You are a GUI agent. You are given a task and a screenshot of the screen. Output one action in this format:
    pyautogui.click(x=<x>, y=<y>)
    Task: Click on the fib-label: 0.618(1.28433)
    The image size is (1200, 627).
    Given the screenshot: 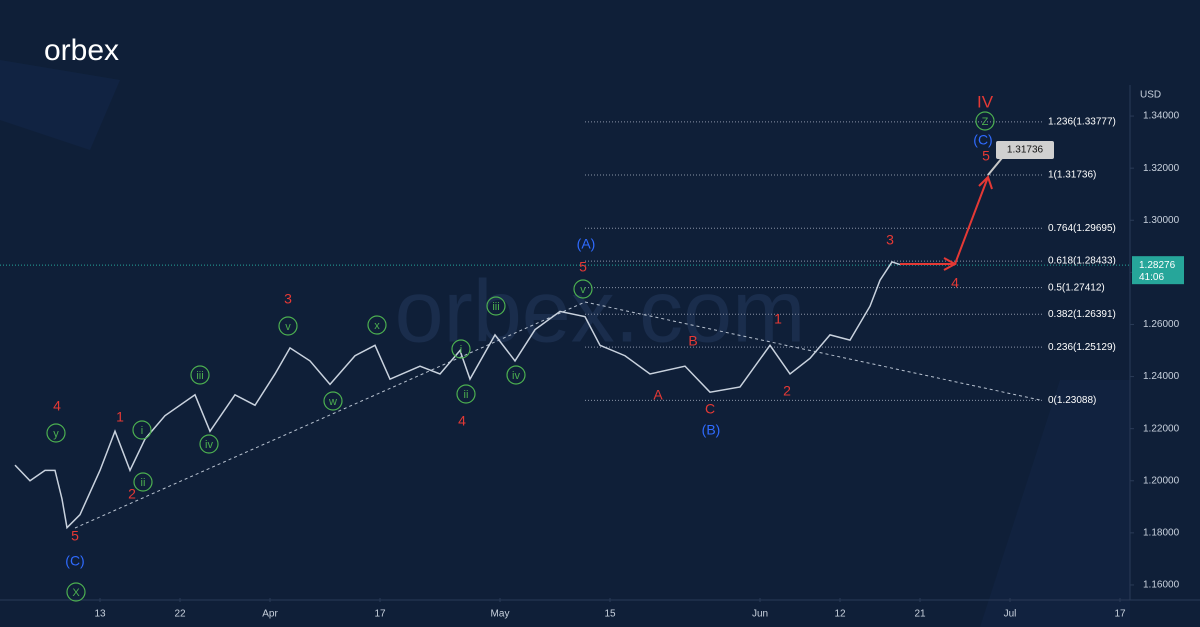 What is the action you would take?
    pyautogui.click(x=1082, y=261)
    